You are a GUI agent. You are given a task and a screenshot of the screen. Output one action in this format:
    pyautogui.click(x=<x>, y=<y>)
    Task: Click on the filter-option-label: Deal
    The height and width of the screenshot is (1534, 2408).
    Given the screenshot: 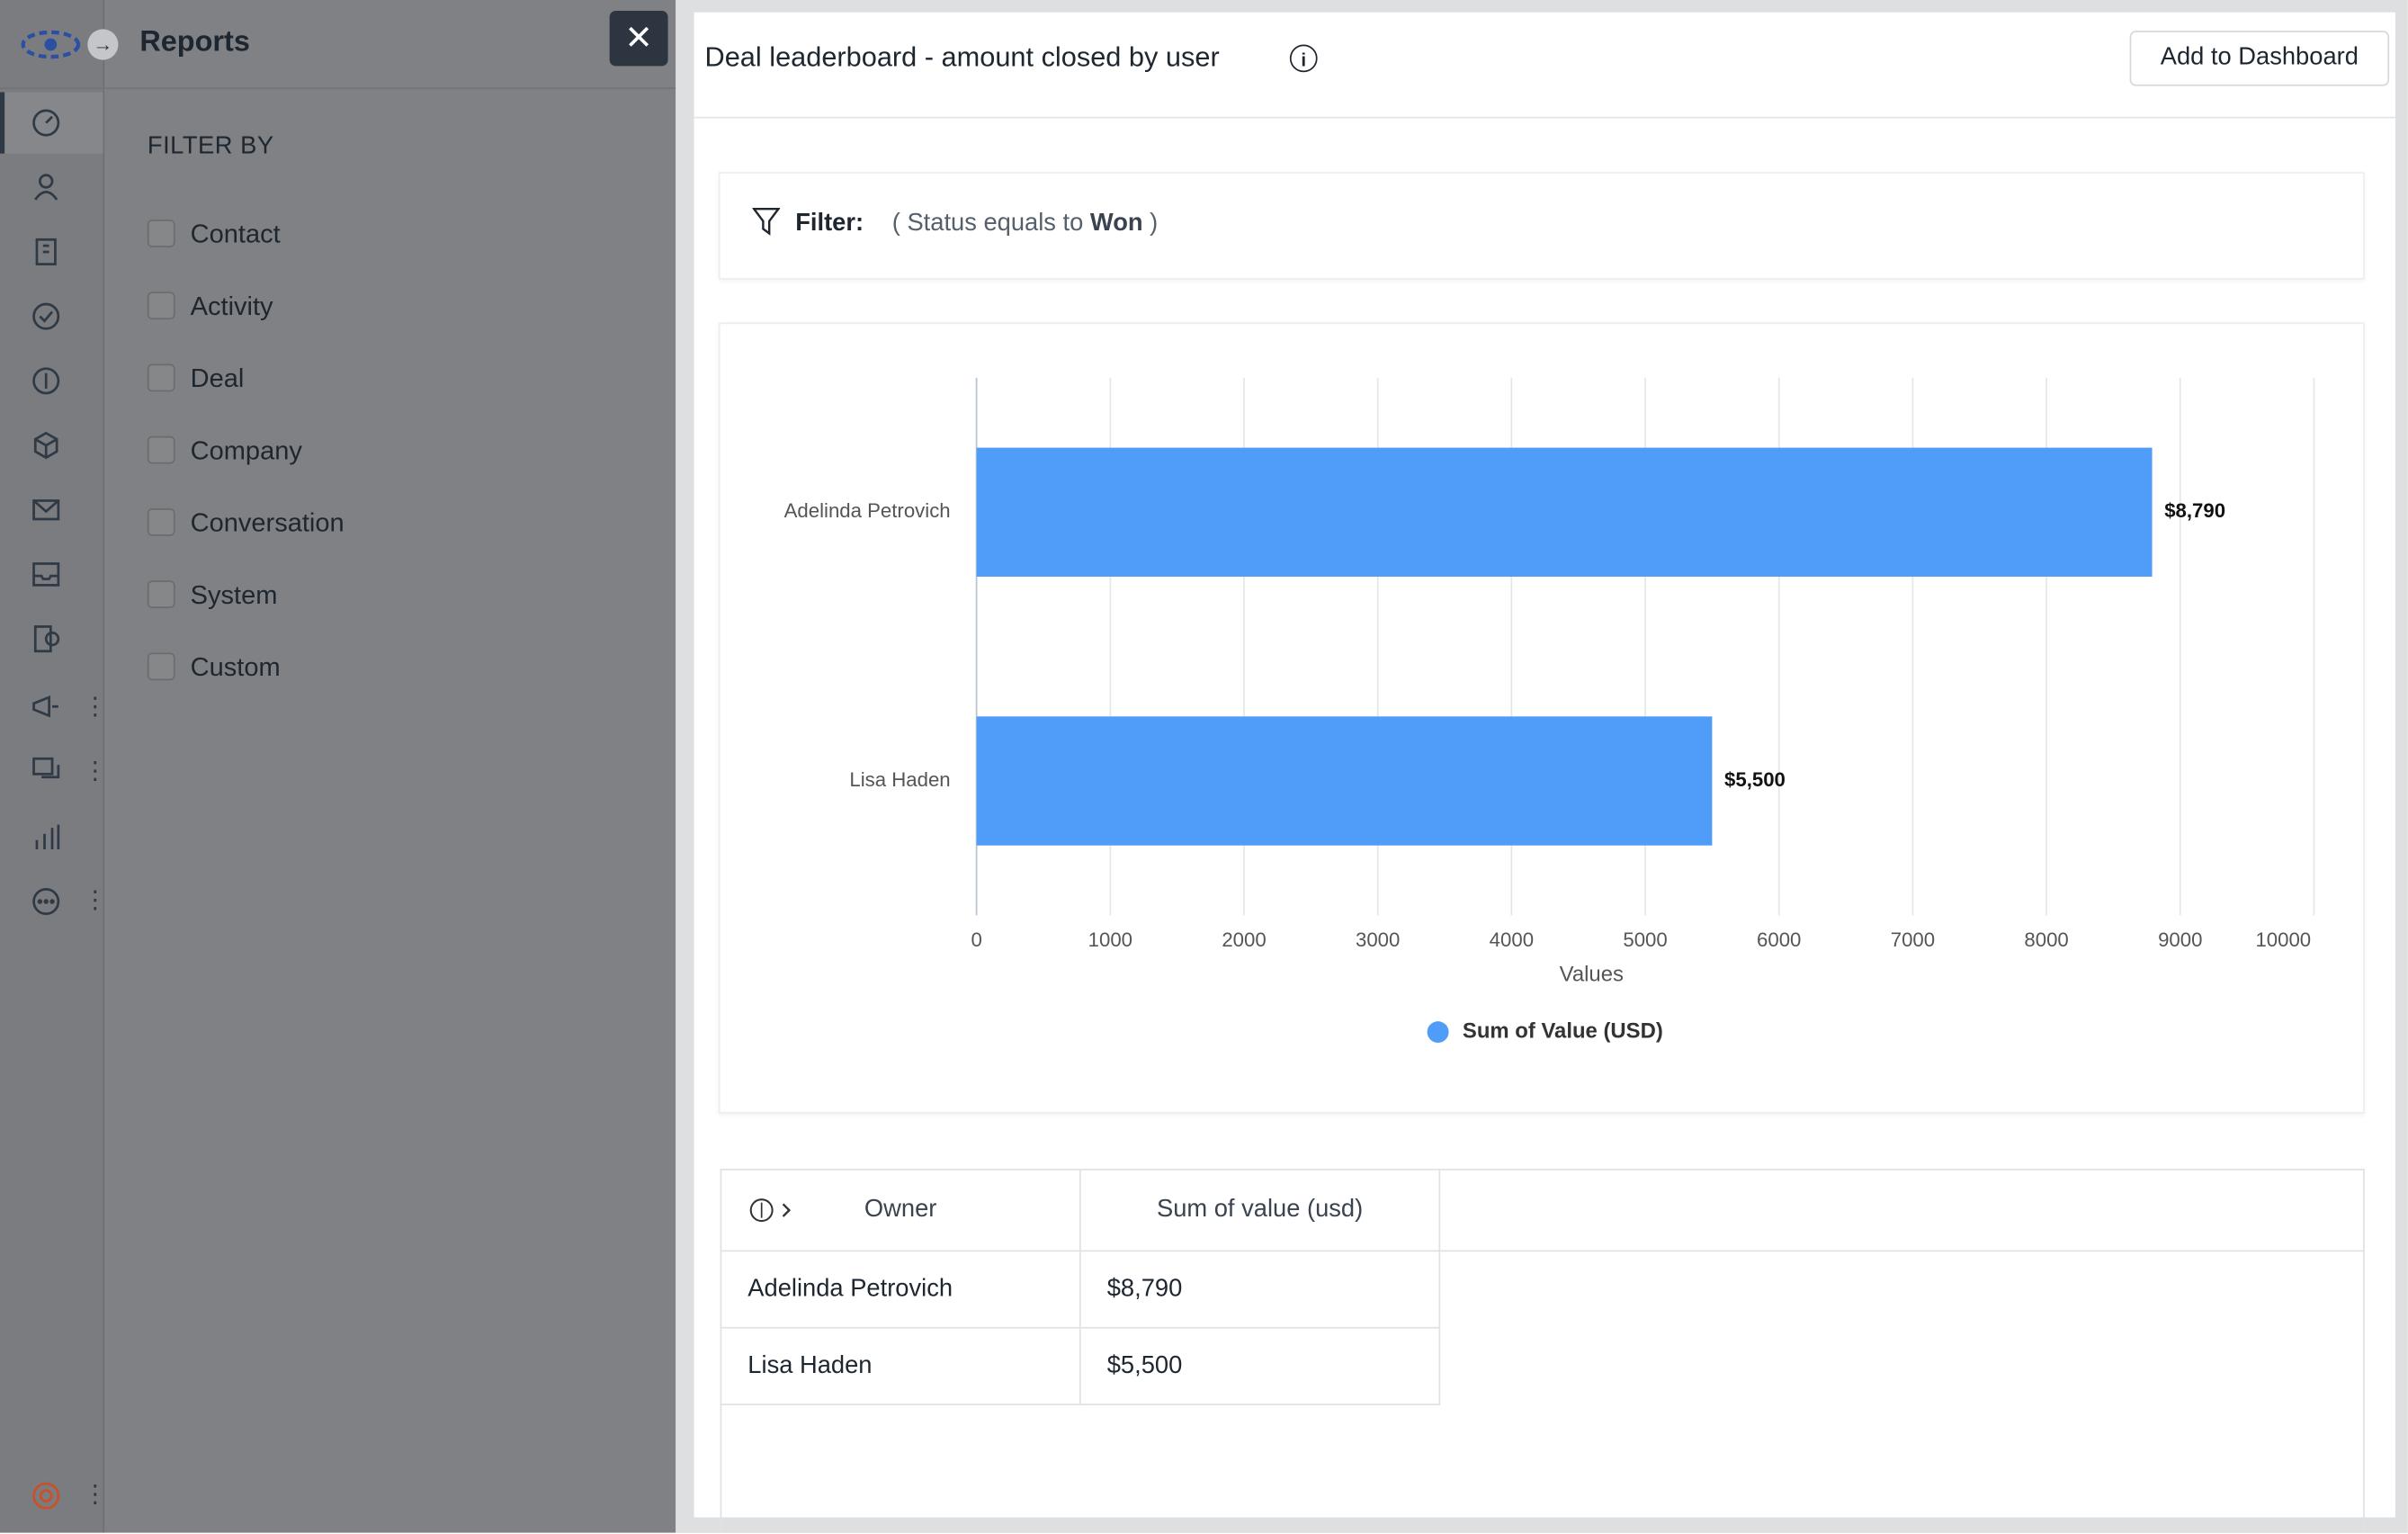 What is the action you would take?
    pyautogui.click(x=217, y=378)
    